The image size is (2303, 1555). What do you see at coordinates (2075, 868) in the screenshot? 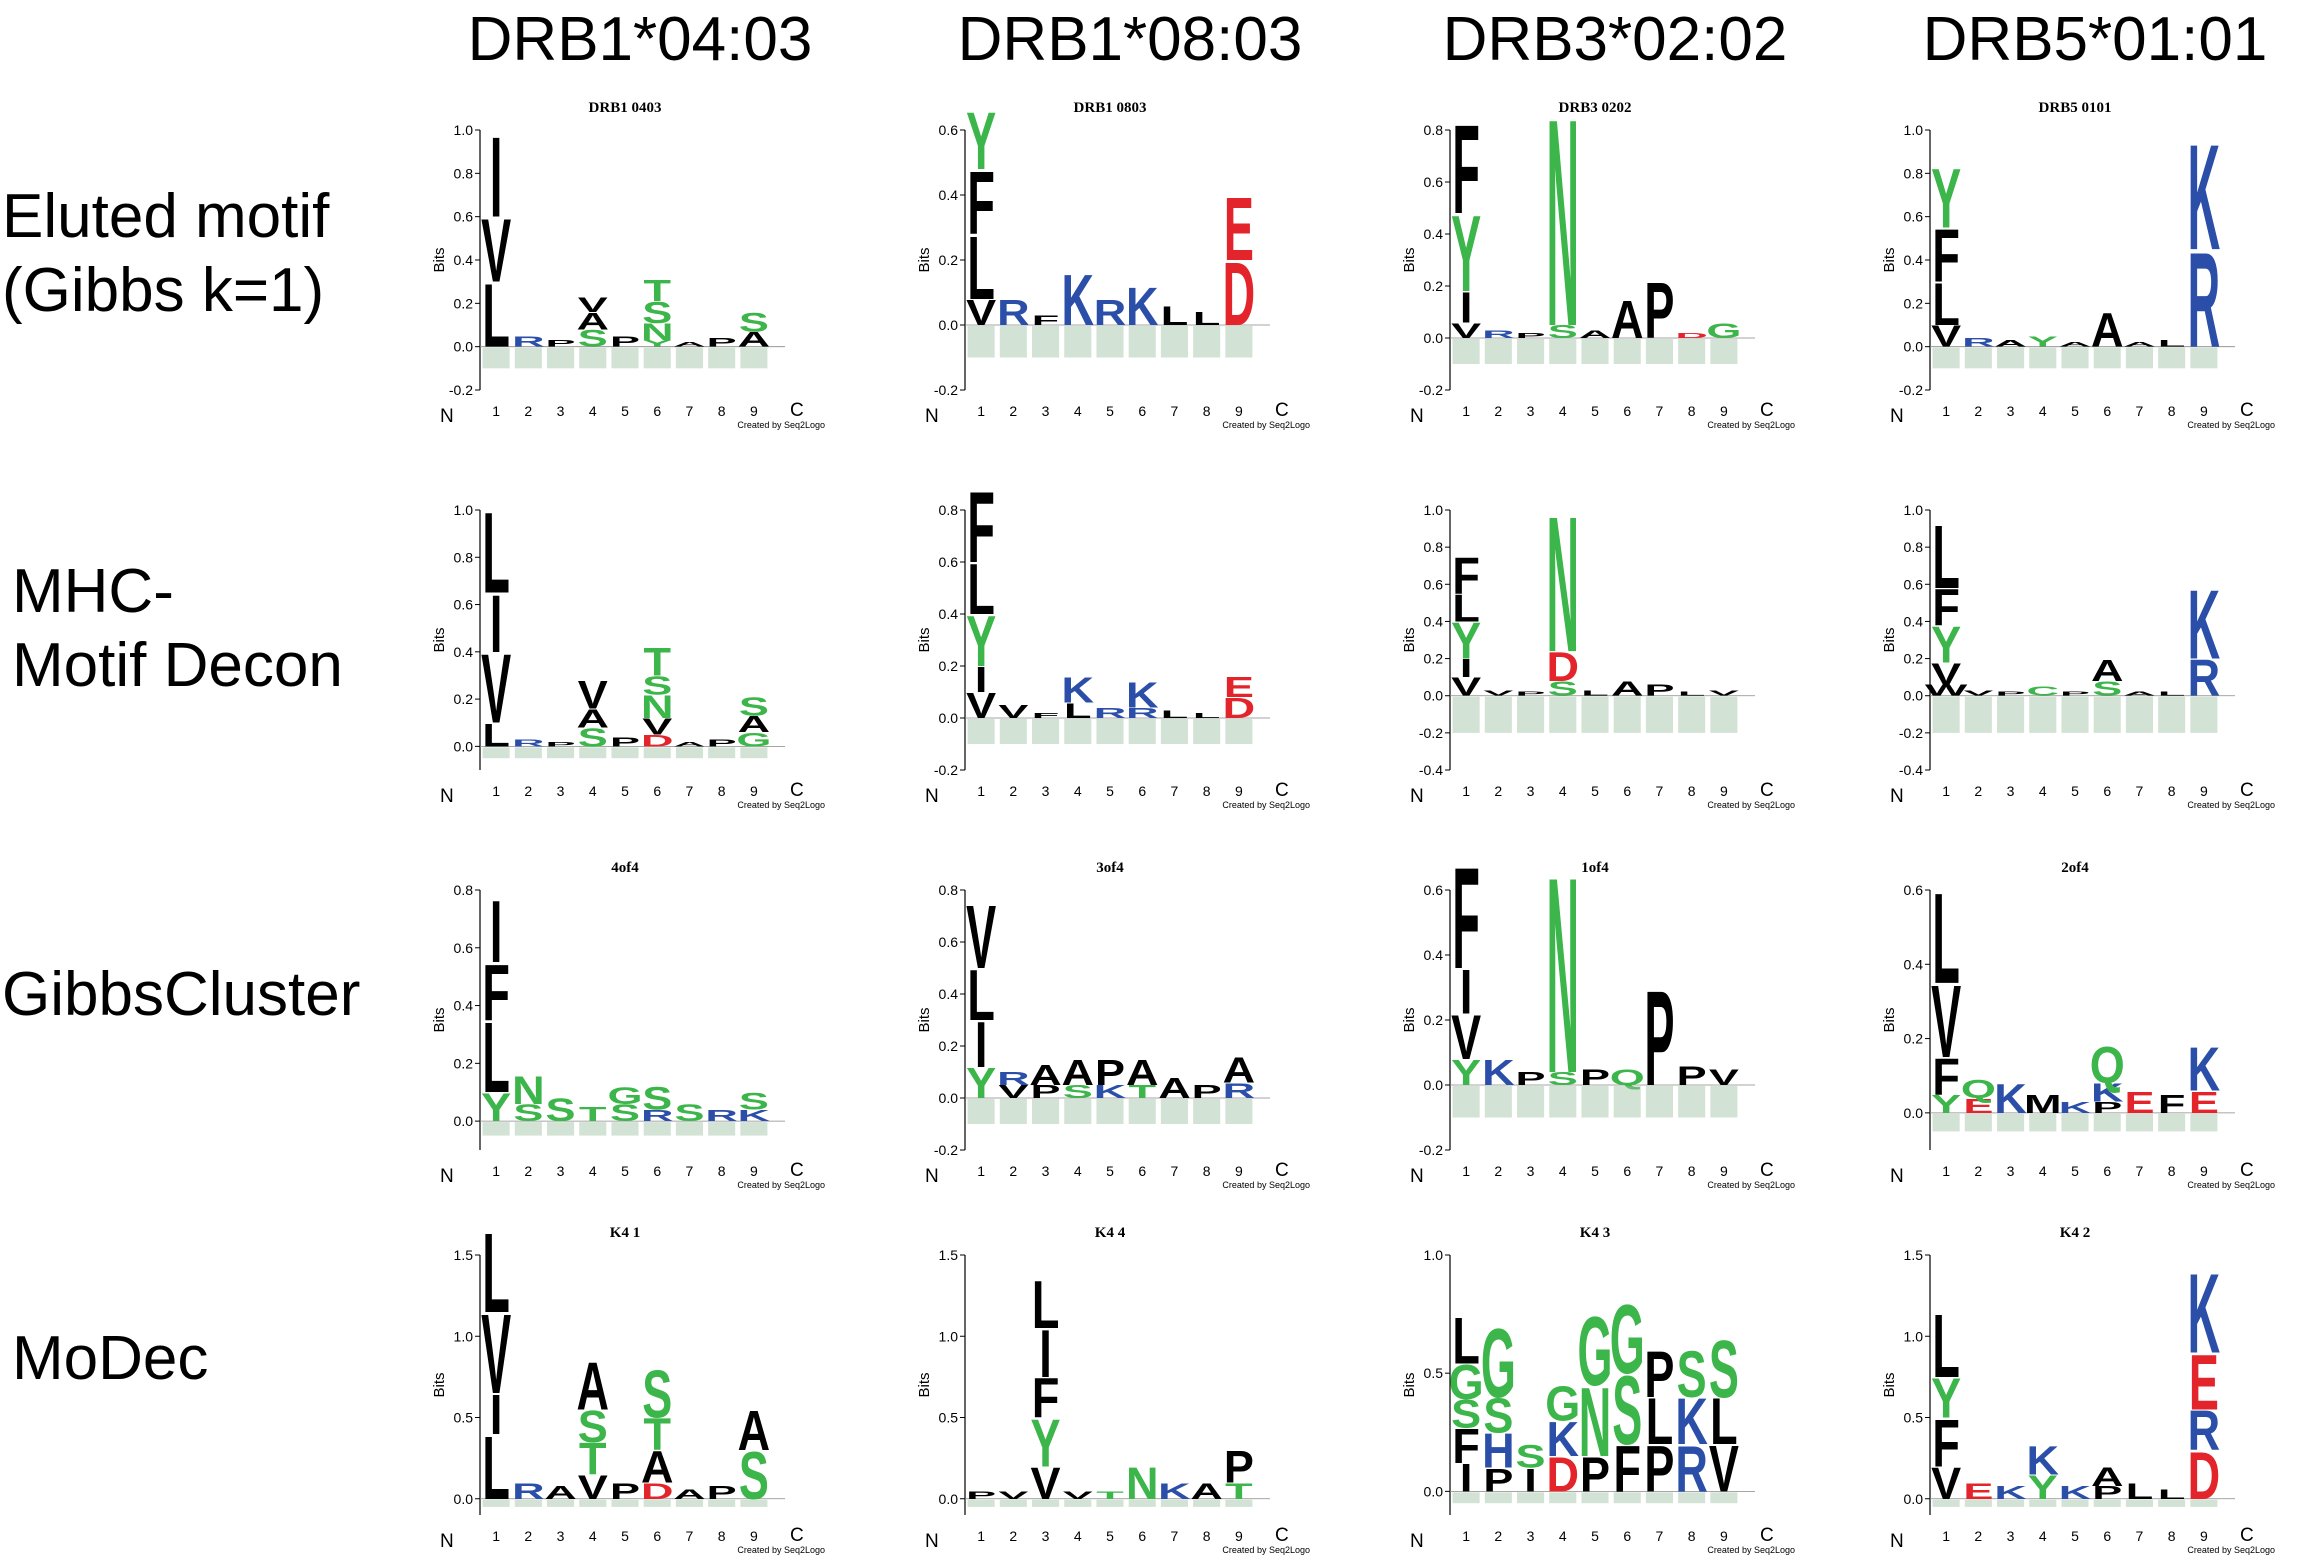
I see `logo-title: 2of4` at bounding box center [2075, 868].